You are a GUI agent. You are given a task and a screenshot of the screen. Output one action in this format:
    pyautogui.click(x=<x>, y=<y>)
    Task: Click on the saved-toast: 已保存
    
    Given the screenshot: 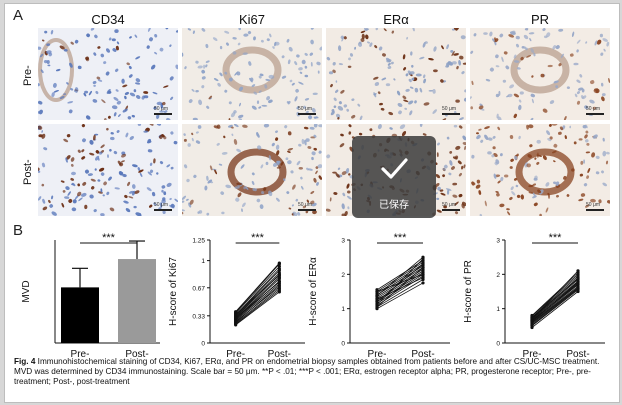 What is the action you would take?
    pyautogui.click(x=394, y=177)
    